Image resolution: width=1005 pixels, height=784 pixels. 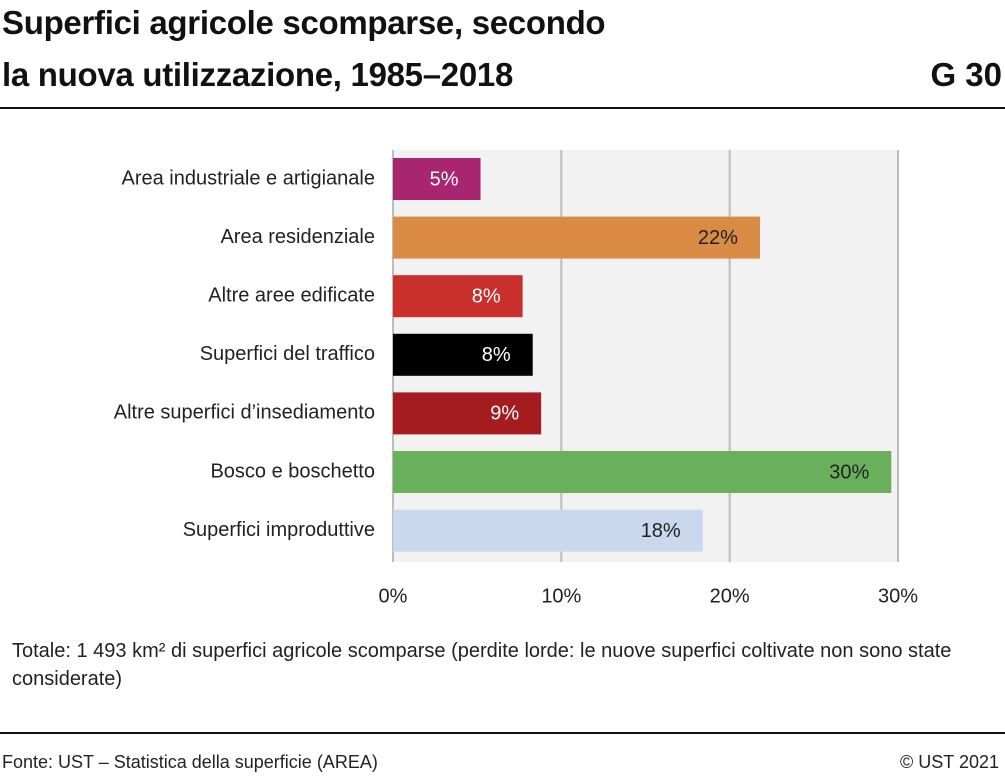 I want to click on x-tick-label: 30%, so click(x=898, y=596).